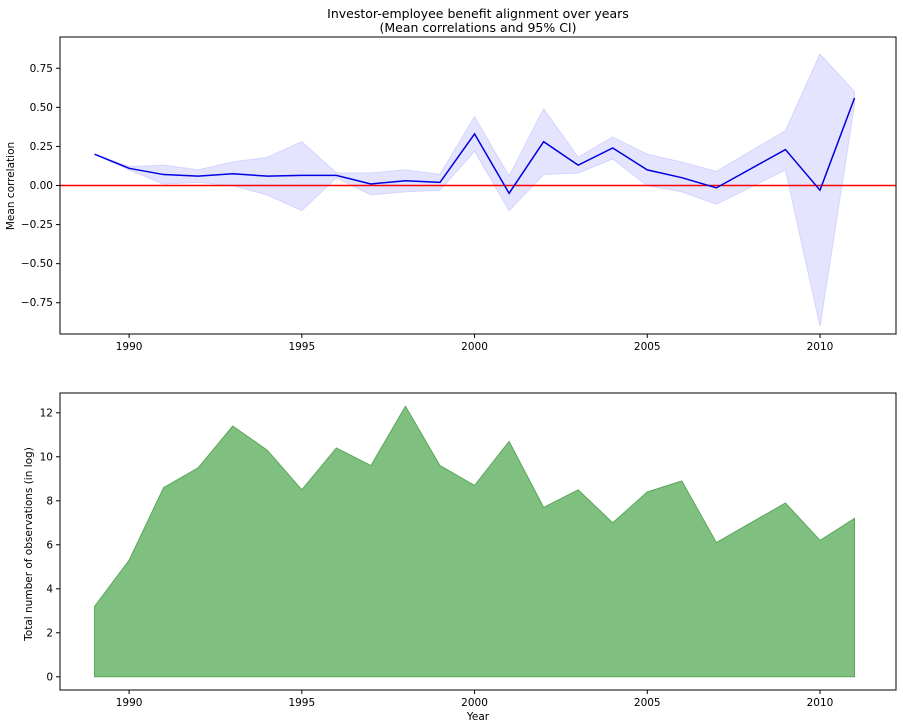 Image resolution: width=903 pixels, height=728 pixels. Describe the element at coordinates (41, 147) in the screenshot. I see `top-y-tick-label: 0.25` at that location.